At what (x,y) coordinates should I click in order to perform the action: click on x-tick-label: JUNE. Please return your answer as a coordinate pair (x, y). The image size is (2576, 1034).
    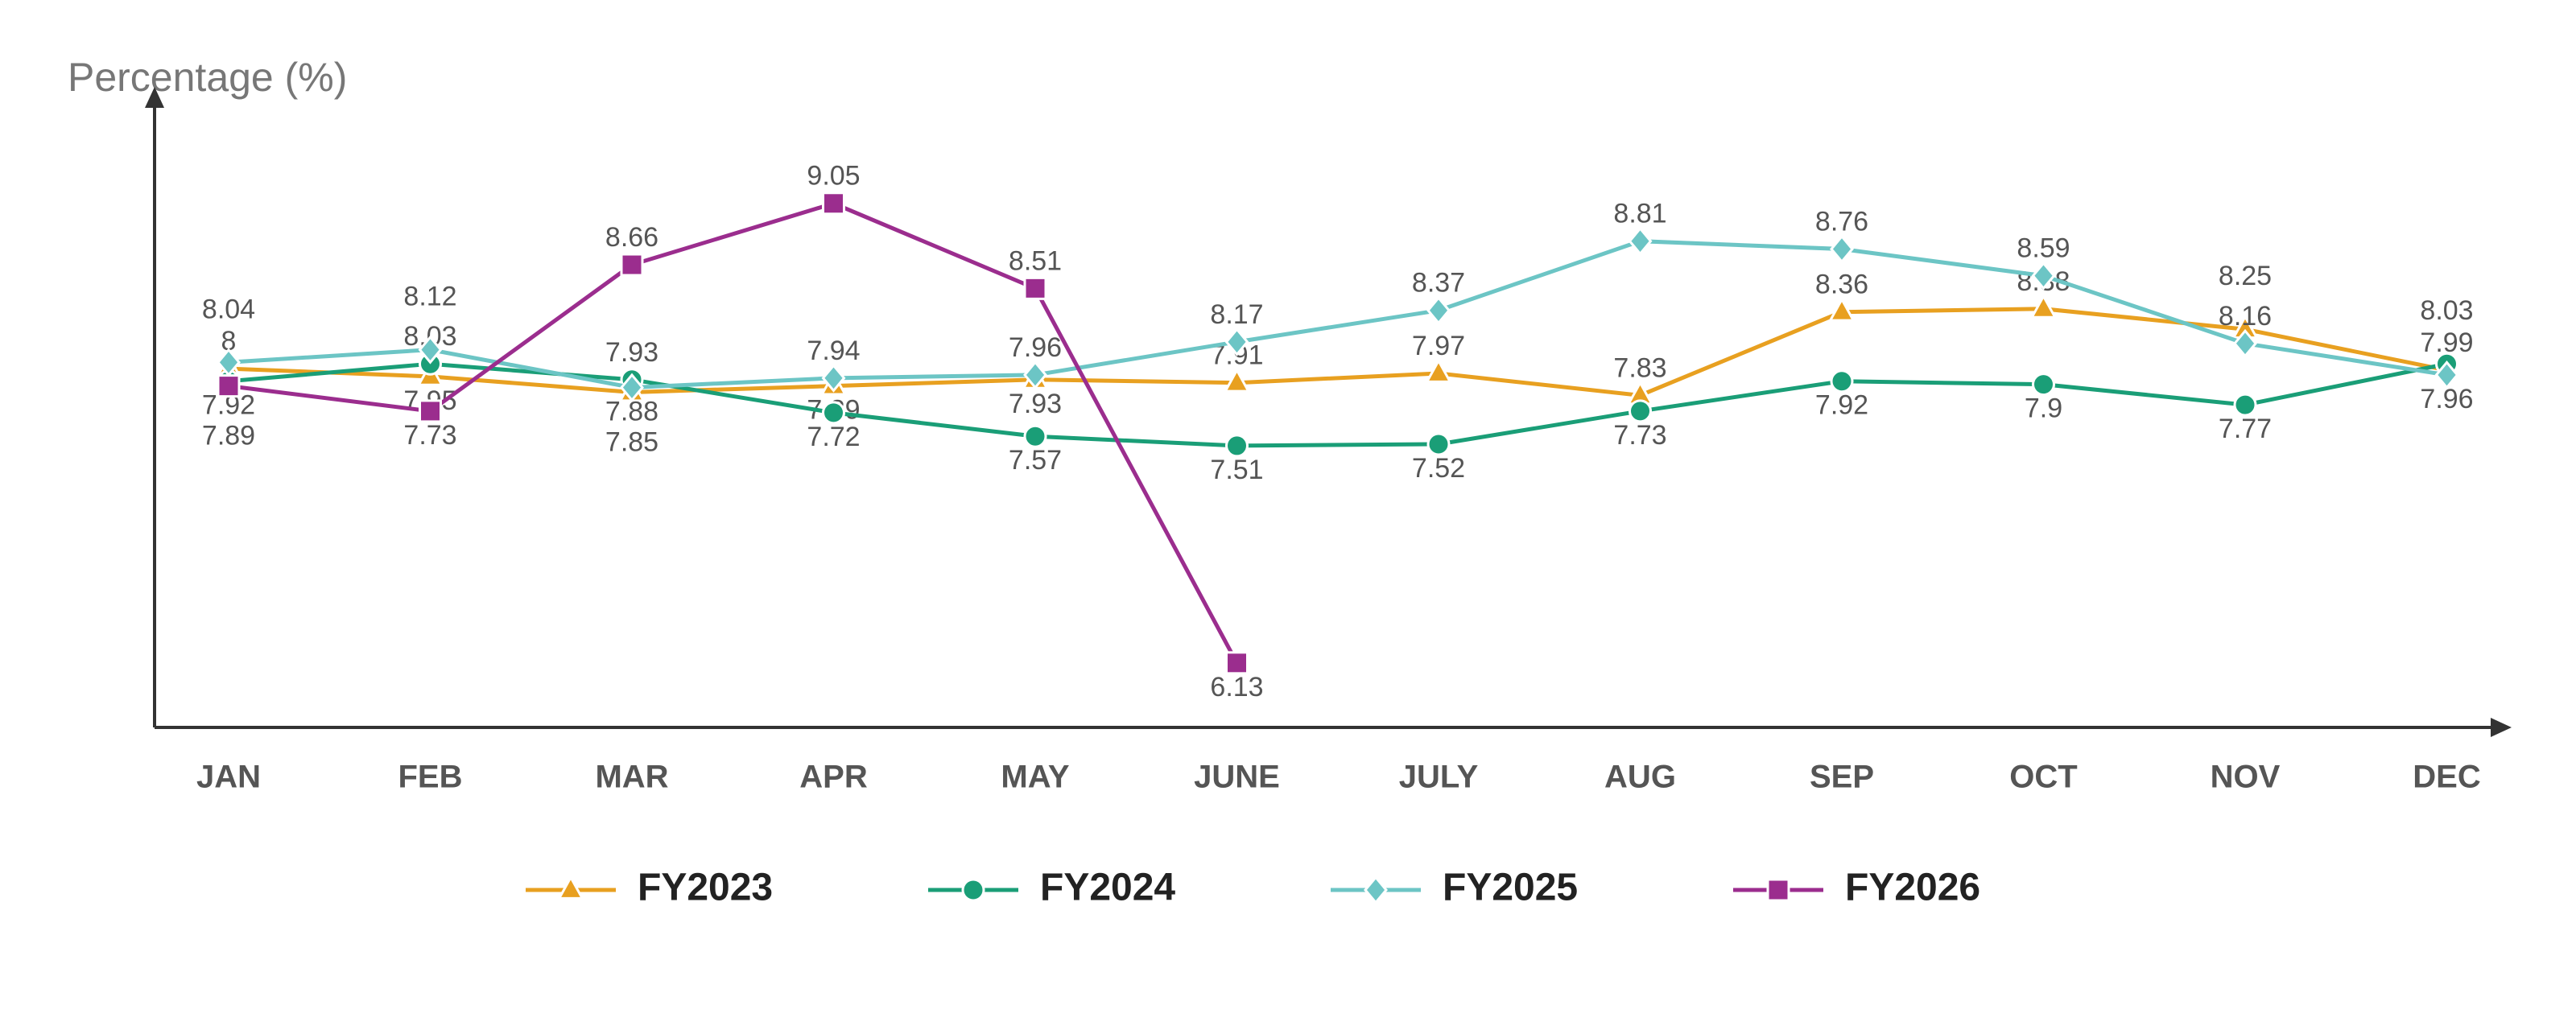
    Looking at the image, I should click on (1237, 777).